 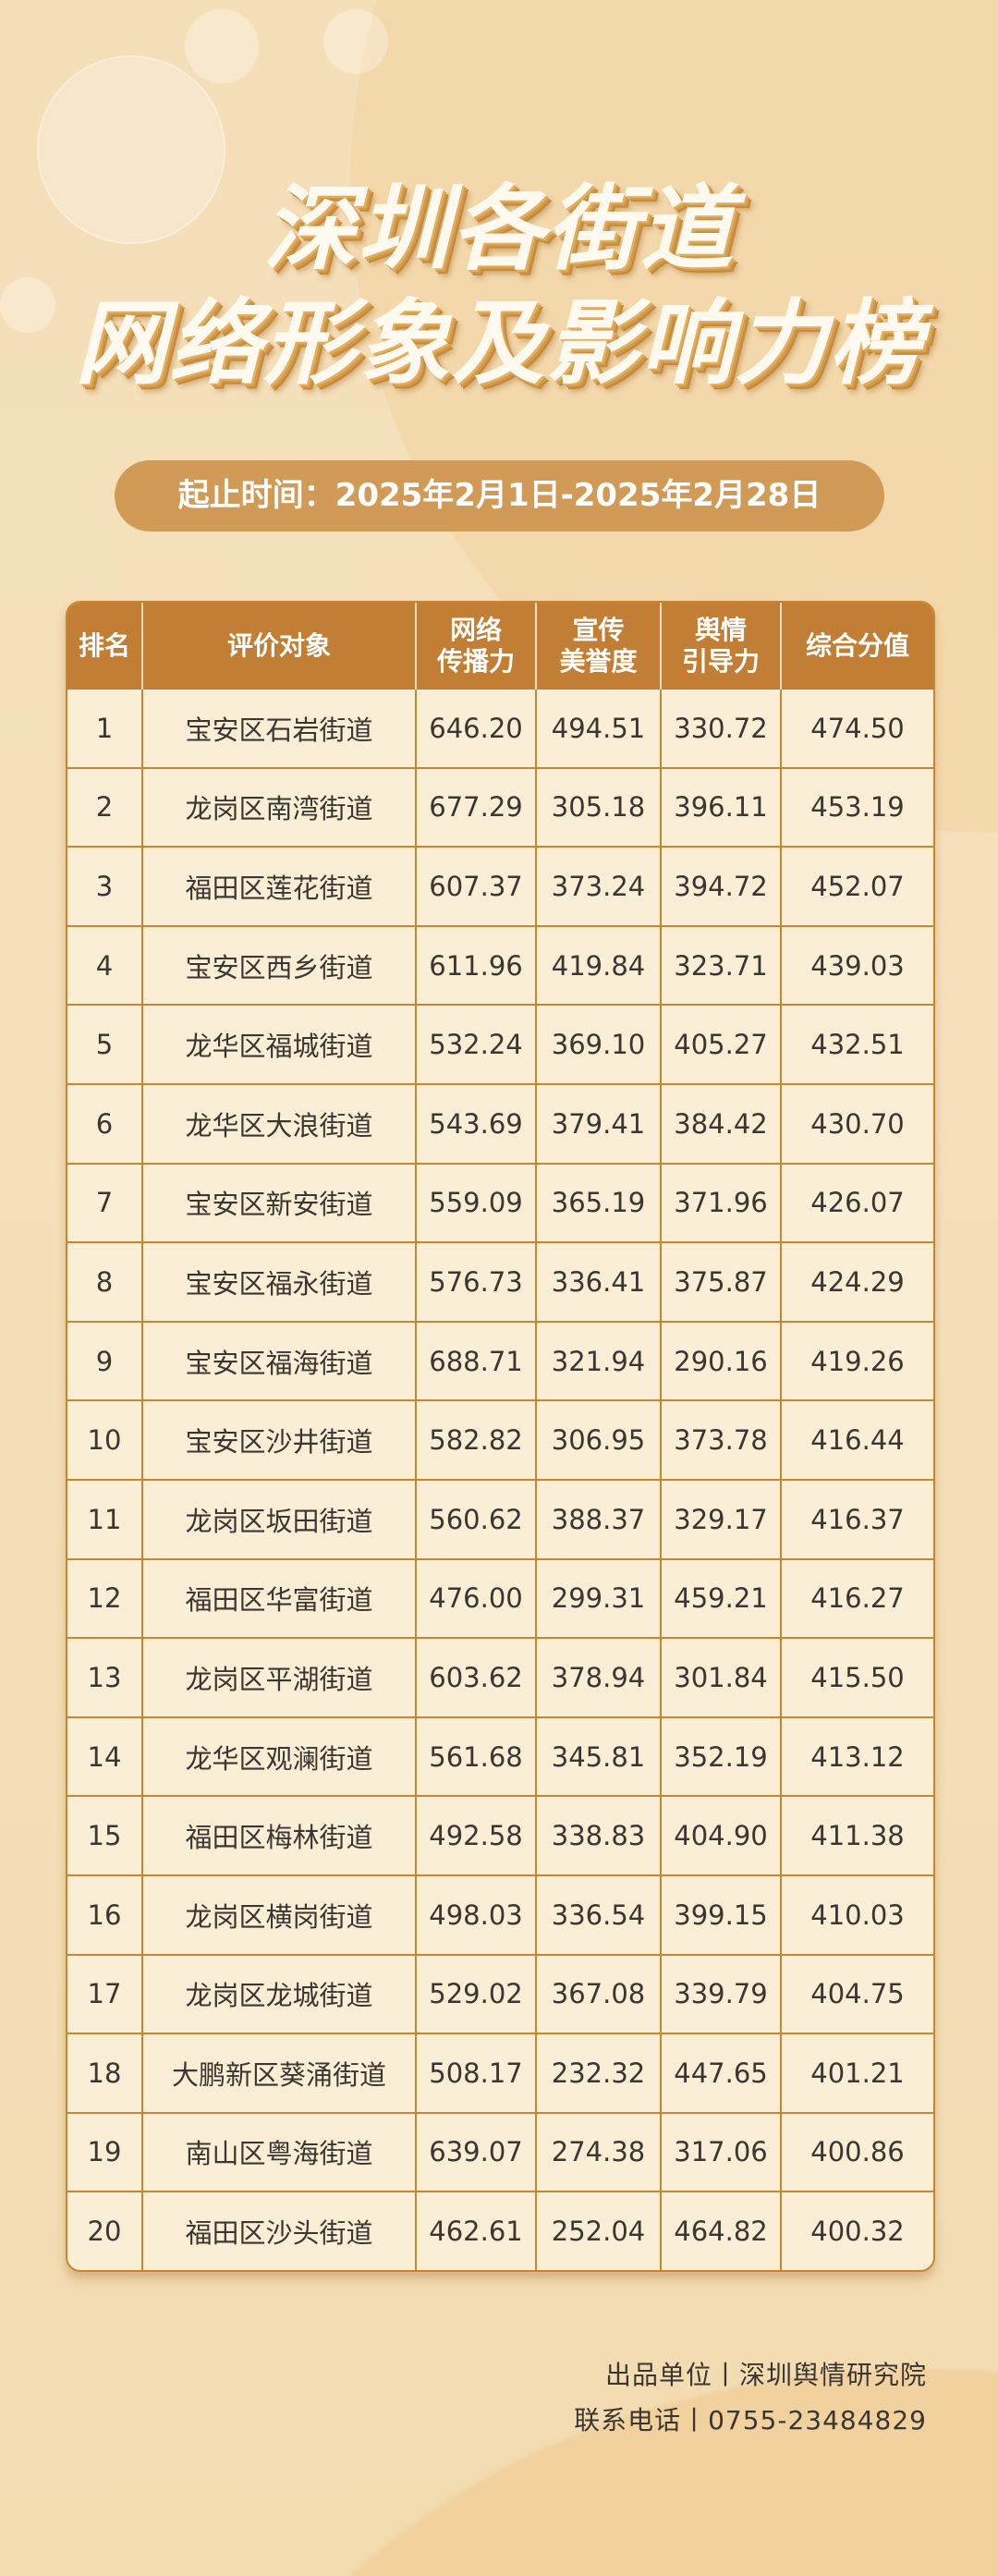 What do you see at coordinates (857, 728) in the screenshot?
I see `total-score-cell: 474.50` at bounding box center [857, 728].